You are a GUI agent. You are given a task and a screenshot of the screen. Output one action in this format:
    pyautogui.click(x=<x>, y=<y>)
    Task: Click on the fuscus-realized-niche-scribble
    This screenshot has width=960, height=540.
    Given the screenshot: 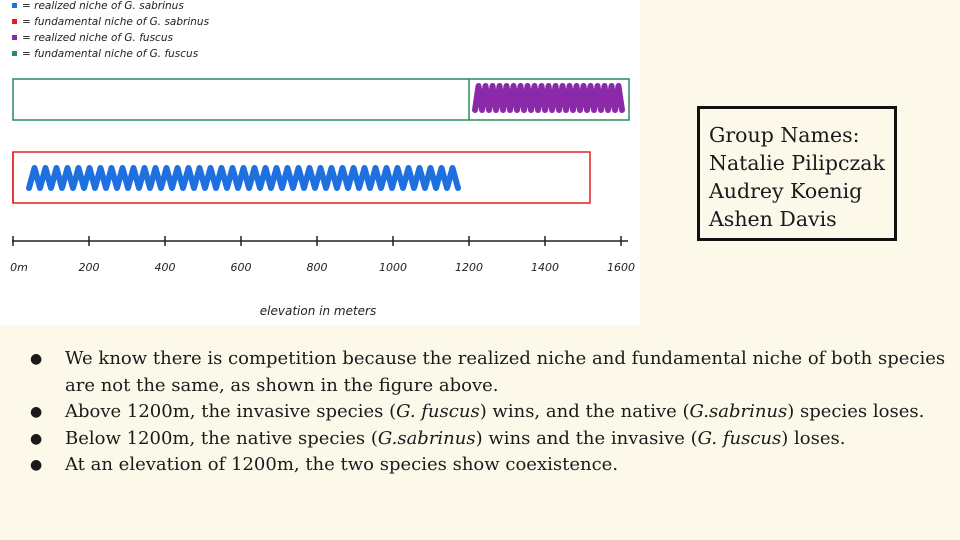 What is the action you would take?
    pyautogui.click(x=548, y=98)
    